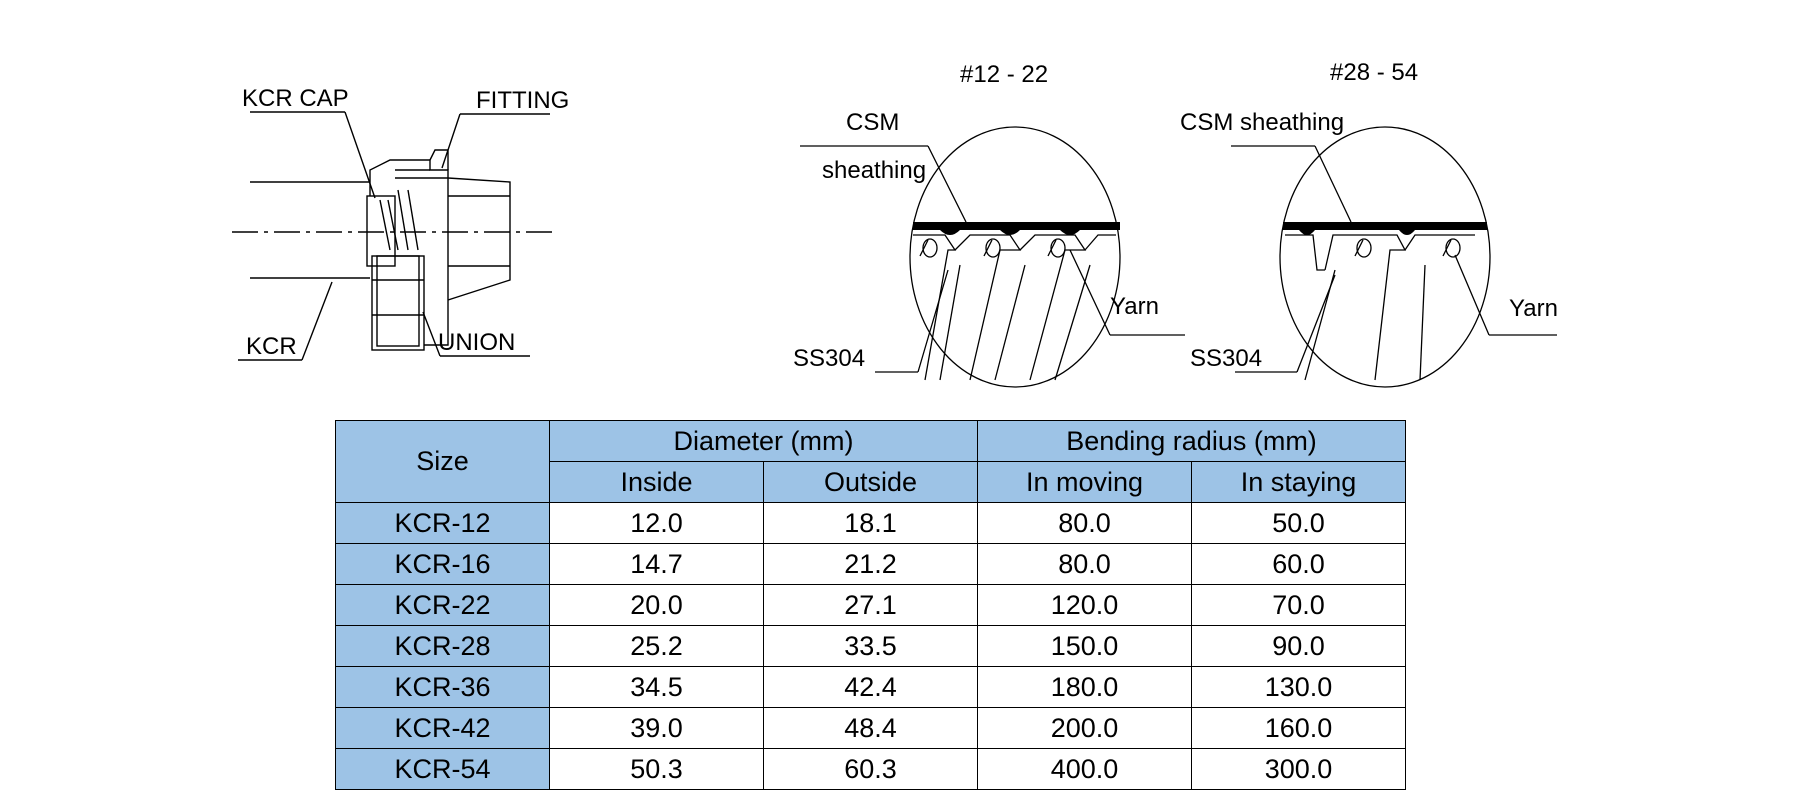 Image resolution: width=1800 pixels, height=800 pixels. Describe the element at coordinates (442, 687) in the screenshot. I see `size-cell: KCR-36` at that location.